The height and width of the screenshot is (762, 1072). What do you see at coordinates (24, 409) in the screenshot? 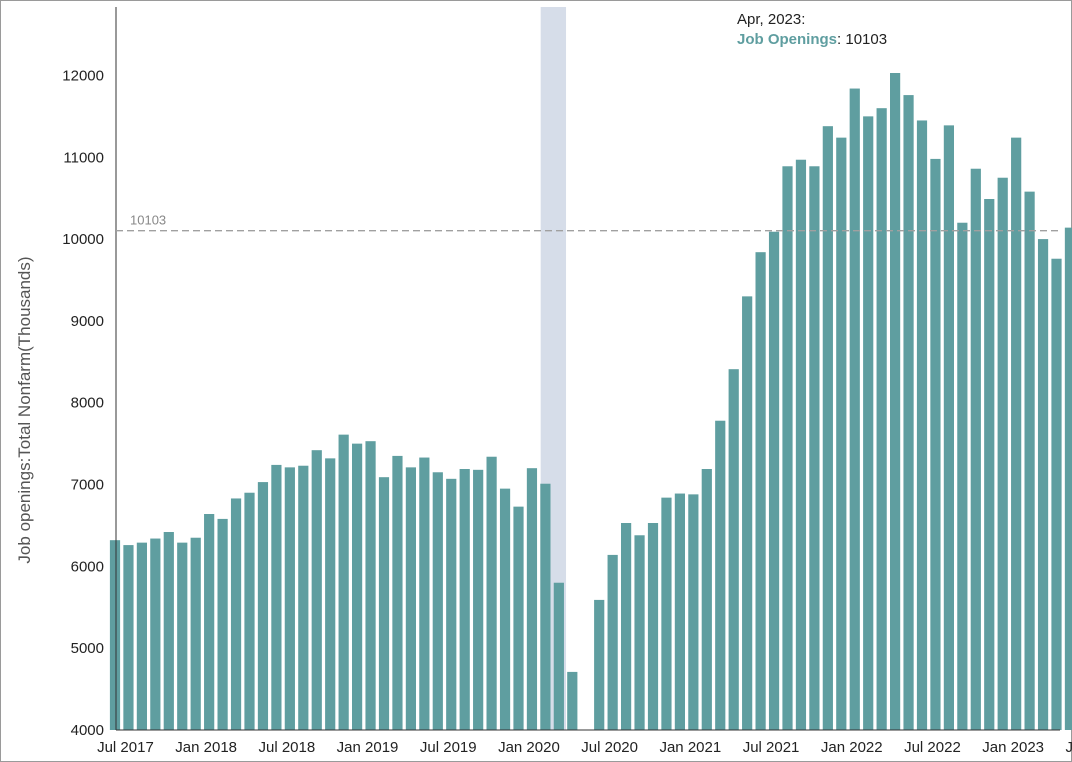
I see `y-axis-label: Job openings:Total Nonfarm(Thousands)` at bounding box center [24, 409].